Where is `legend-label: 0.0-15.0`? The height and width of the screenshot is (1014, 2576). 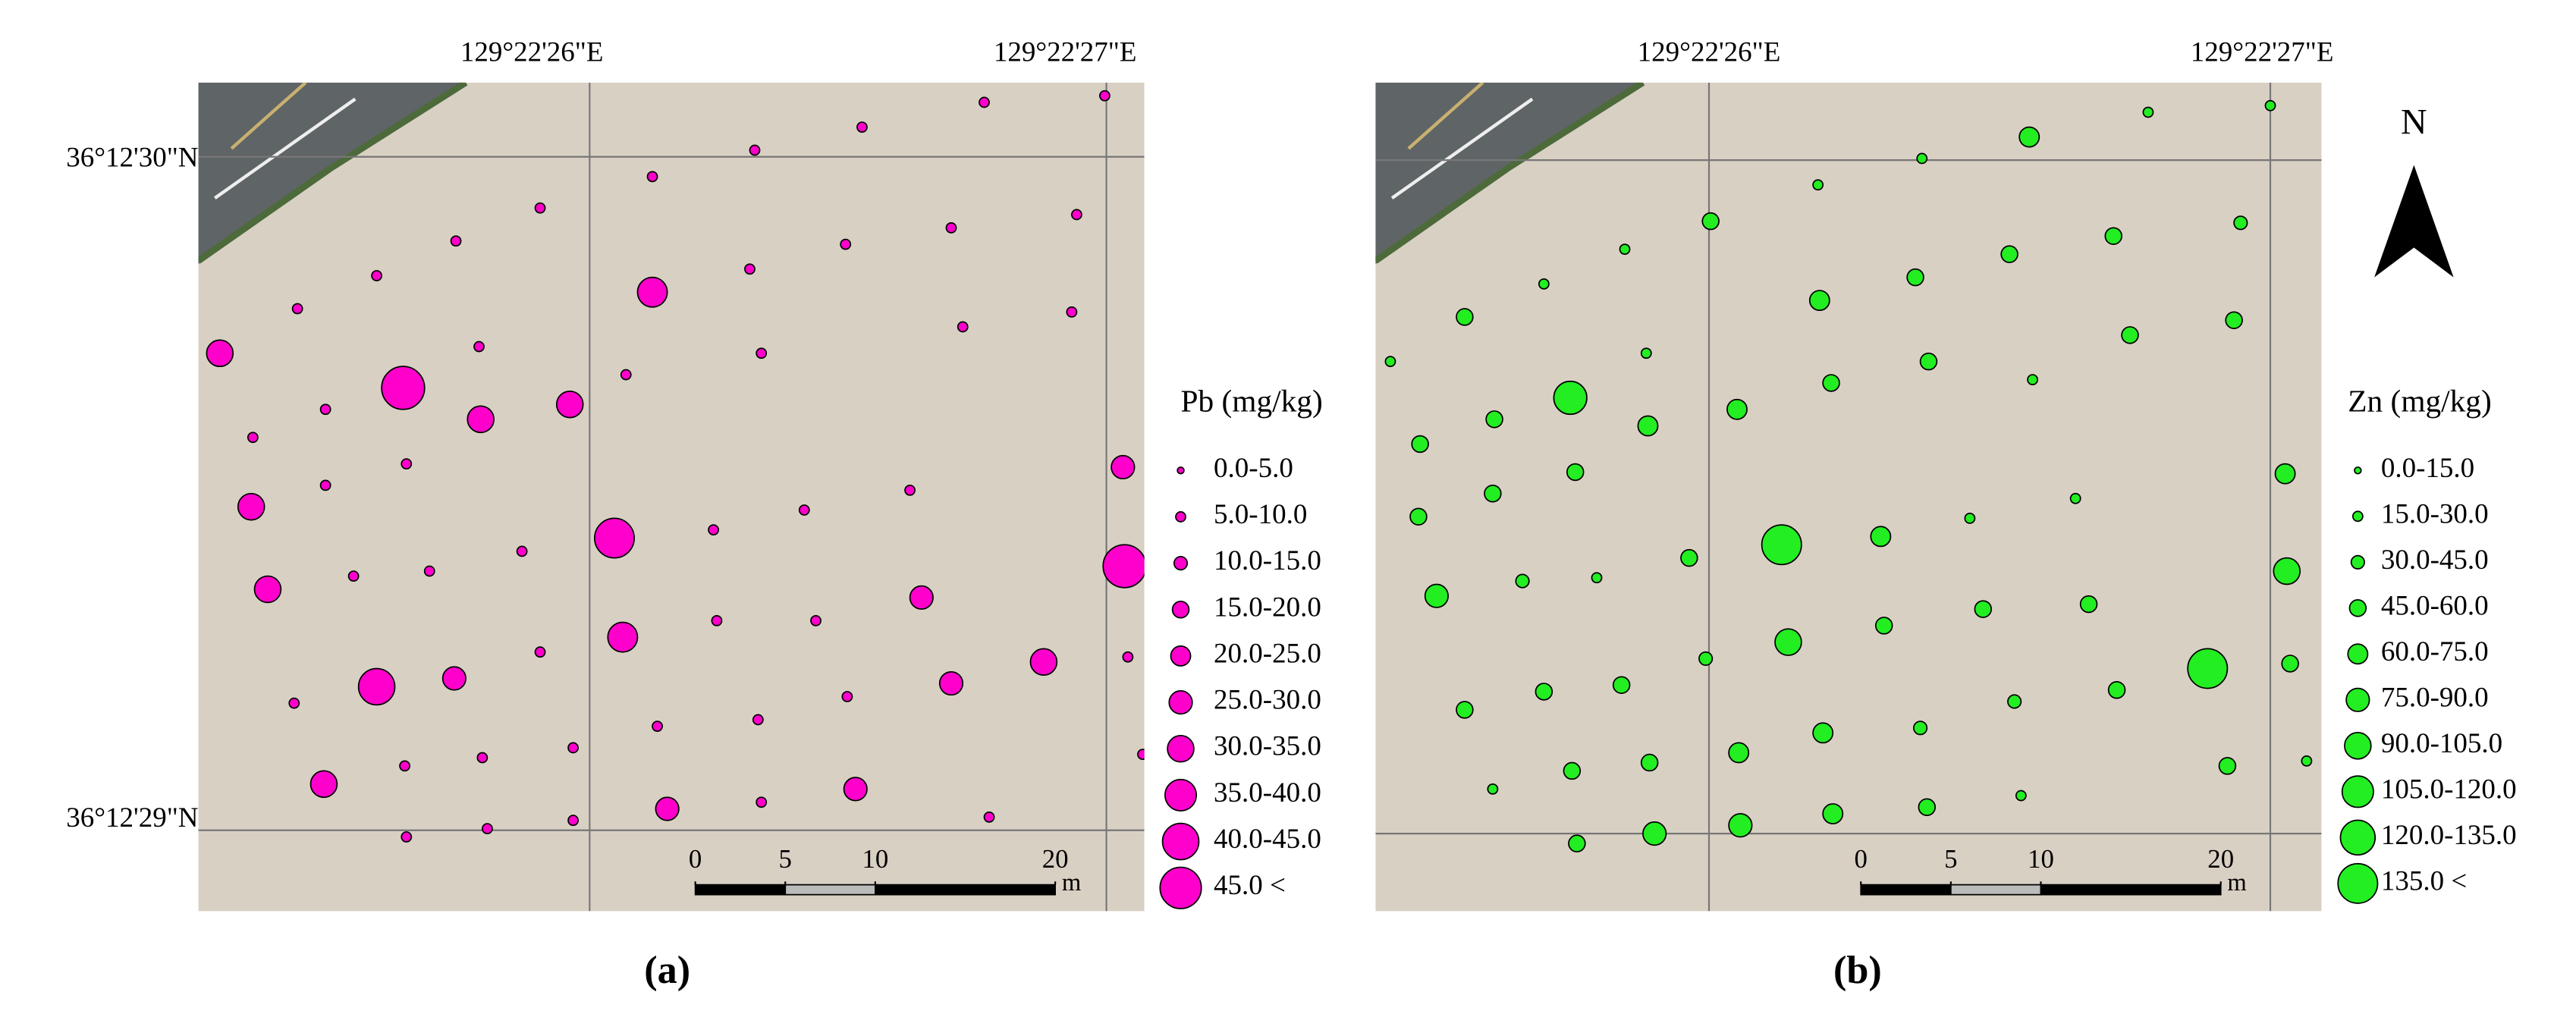
legend-label: 0.0-15.0 is located at coordinates (2427, 468).